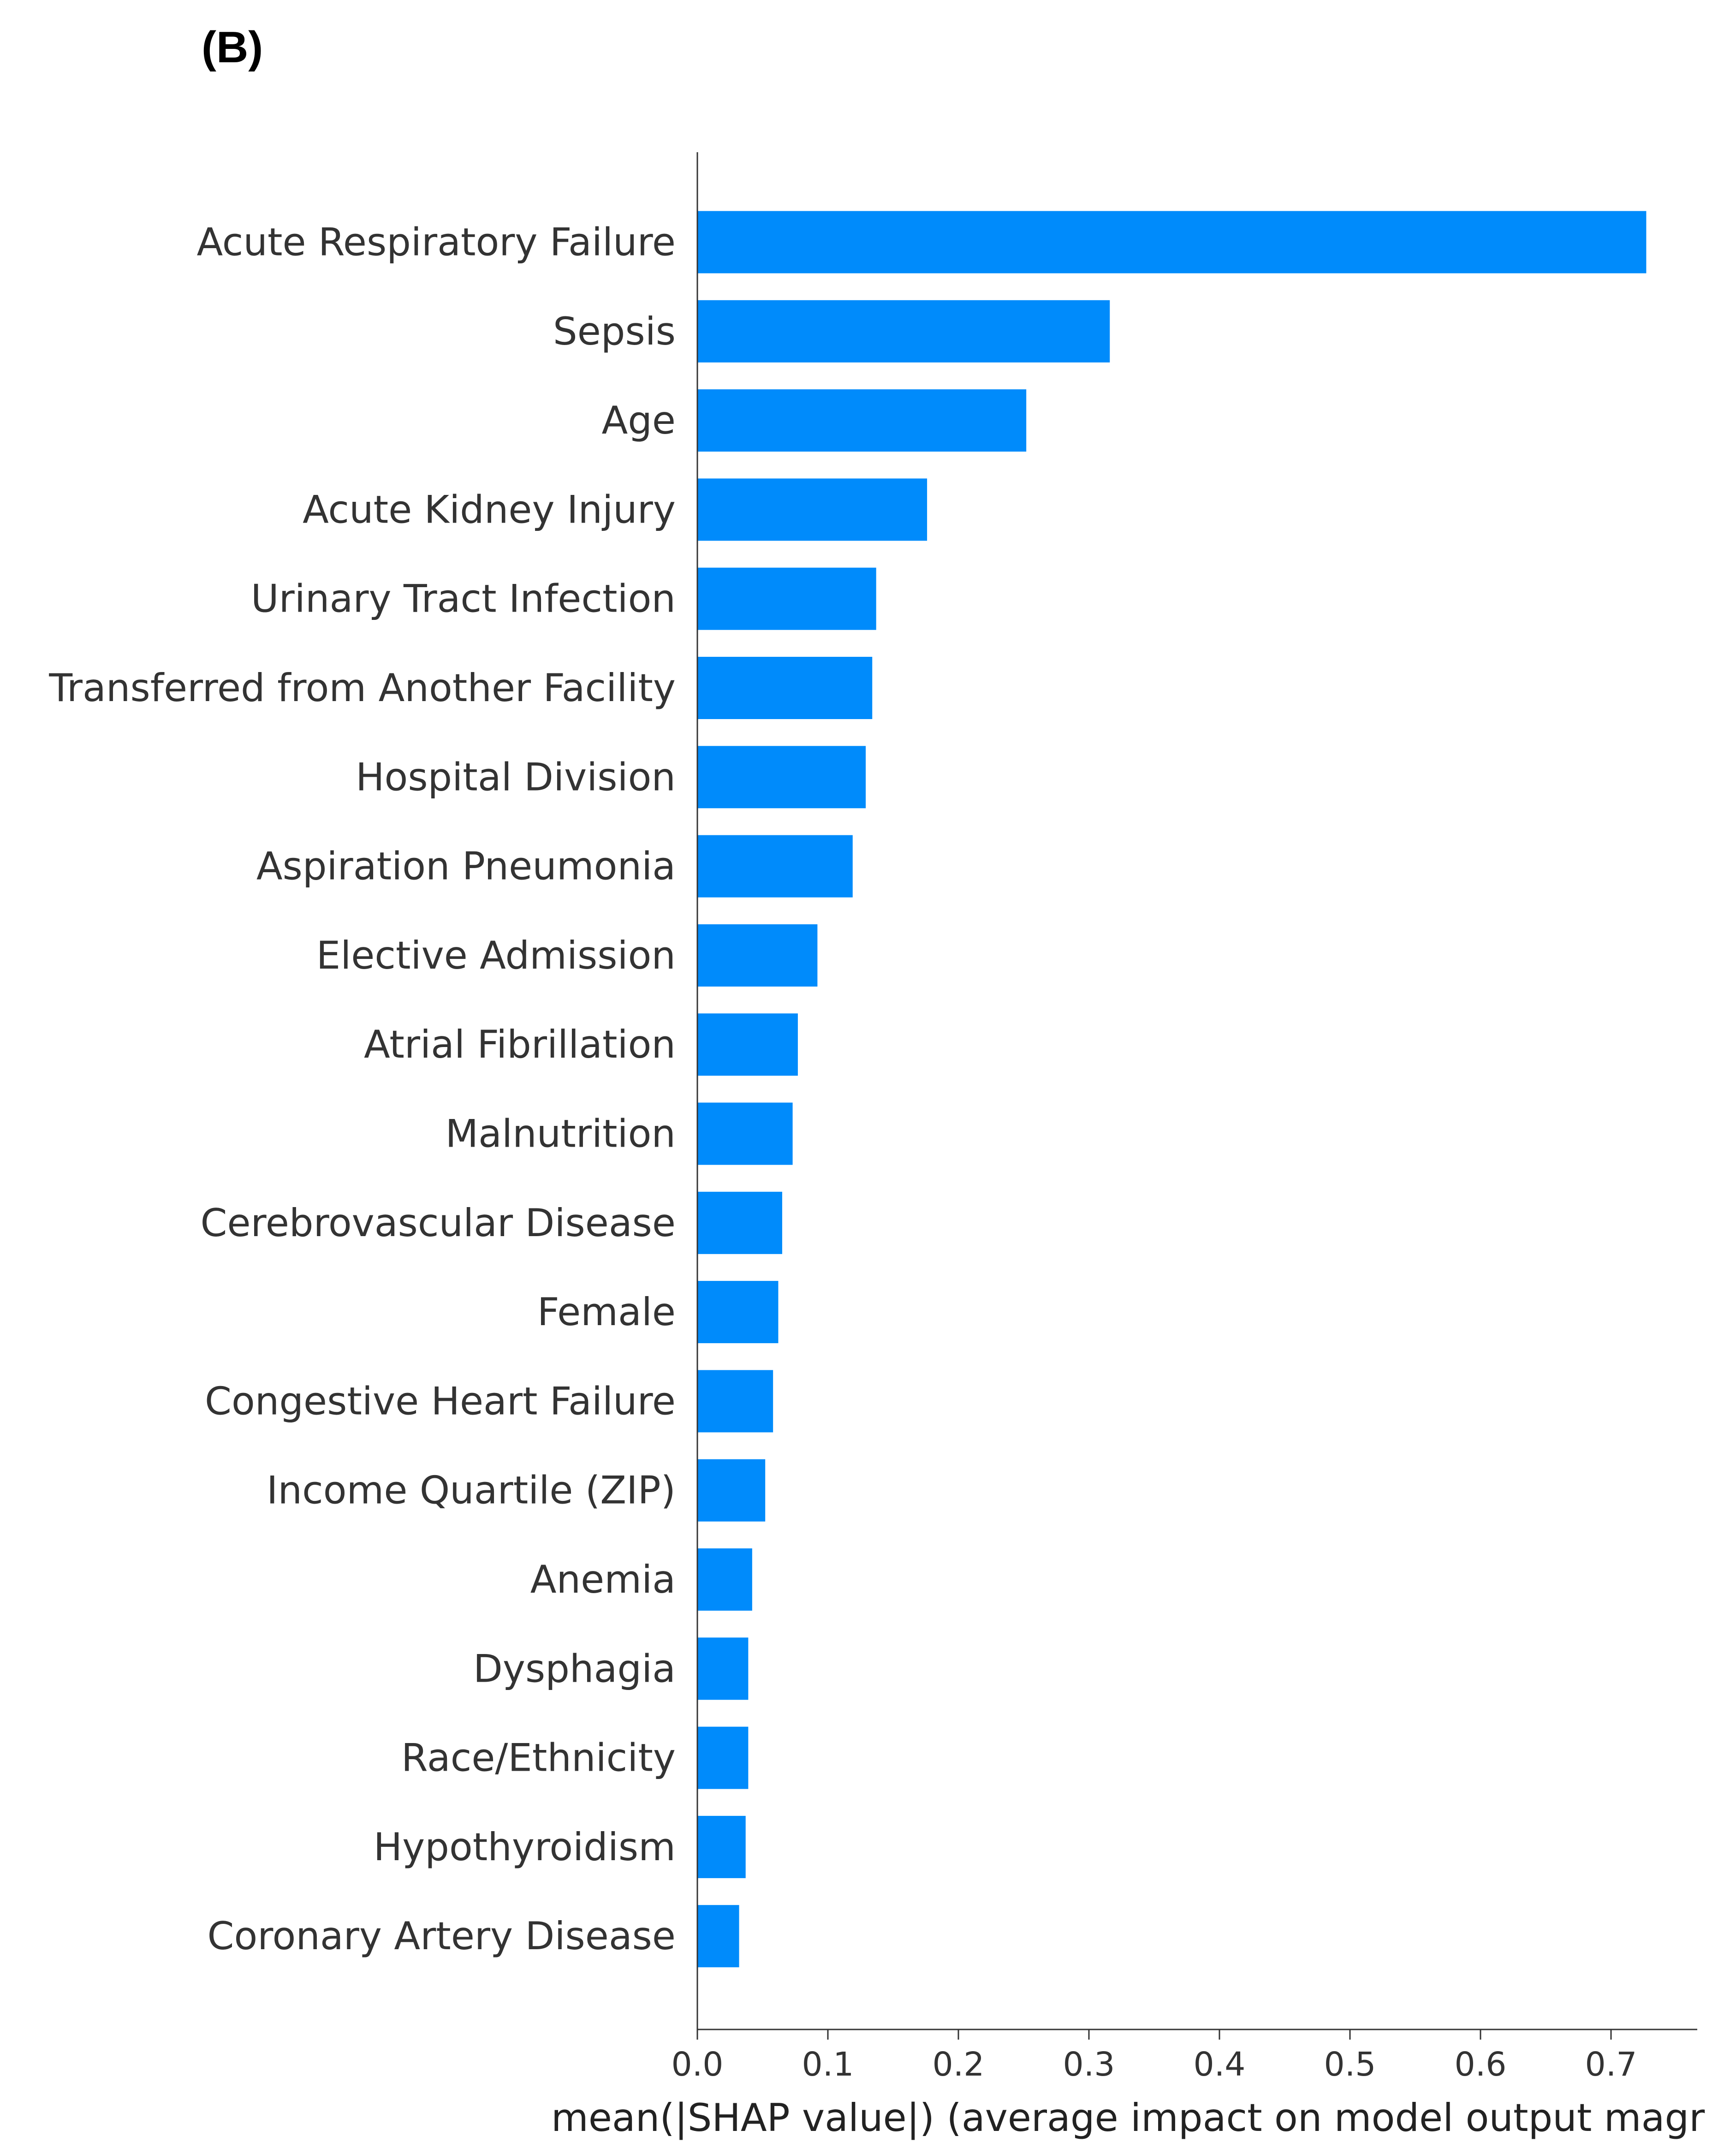 The image size is (1736, 2154). I want to click on feature-label-9: Atrial Fibrillation, so click(520, 1044).